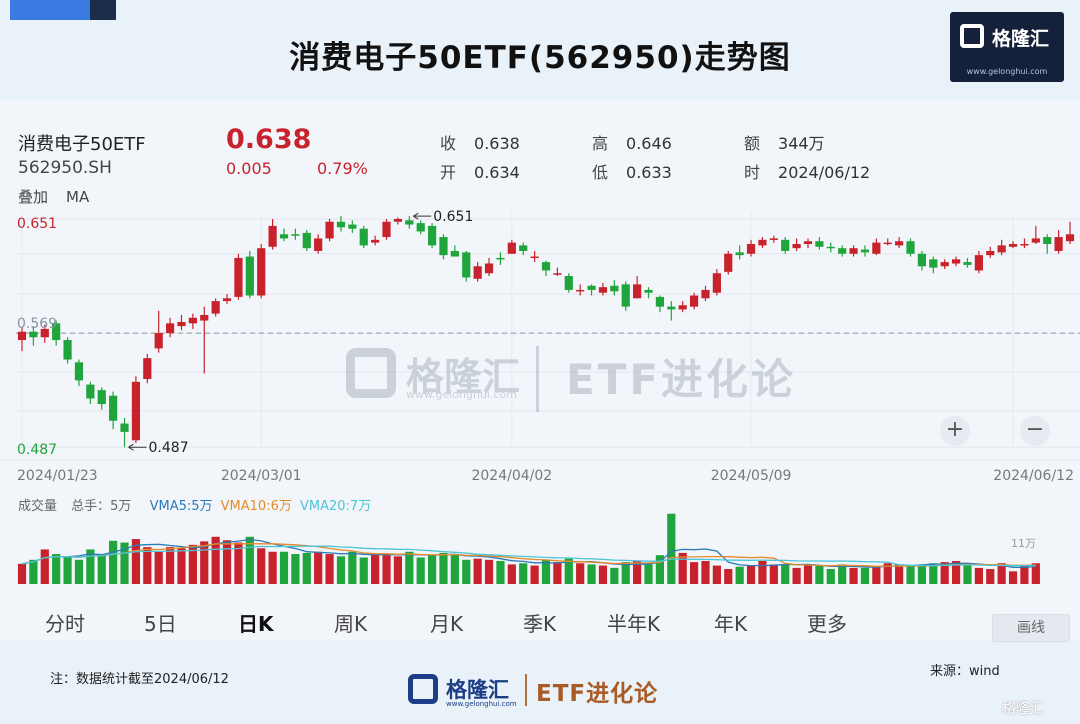 This screenshot has width=1080, height=724. I want to click on volume-label: 成交量, so click(38, 506).